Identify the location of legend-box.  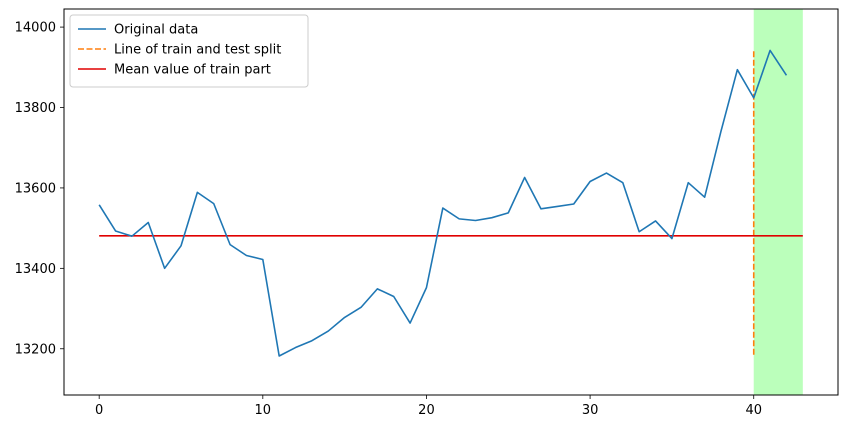
(189, 51).